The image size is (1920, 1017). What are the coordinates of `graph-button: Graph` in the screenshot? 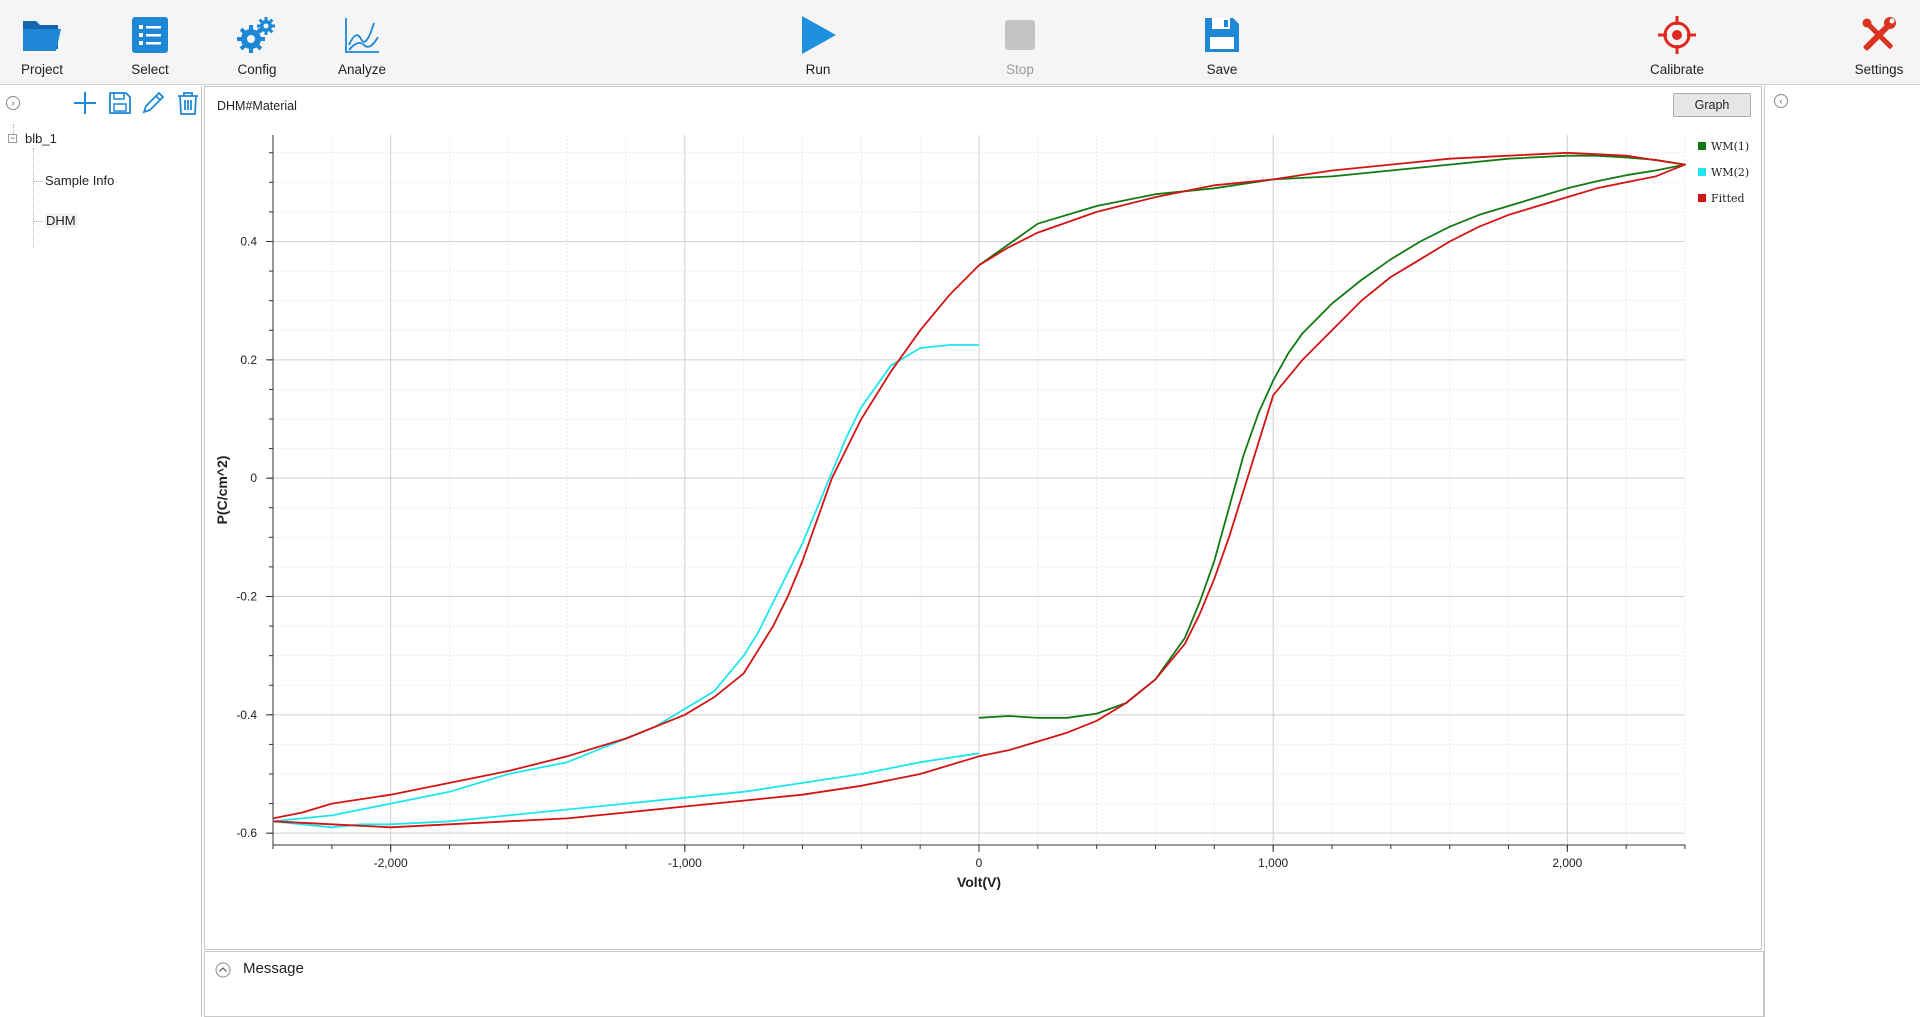 It's located at (1712, 105).